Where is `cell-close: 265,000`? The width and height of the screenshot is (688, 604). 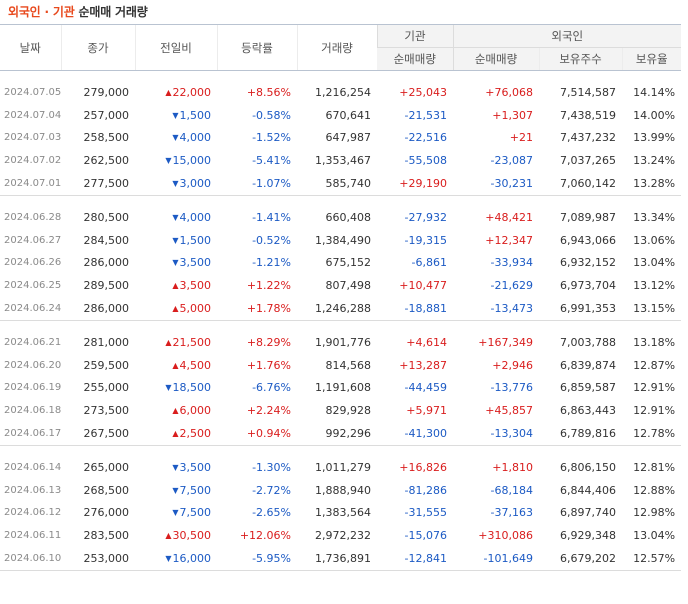 cell-close: 265,000 is located at coordinates (106, 467).